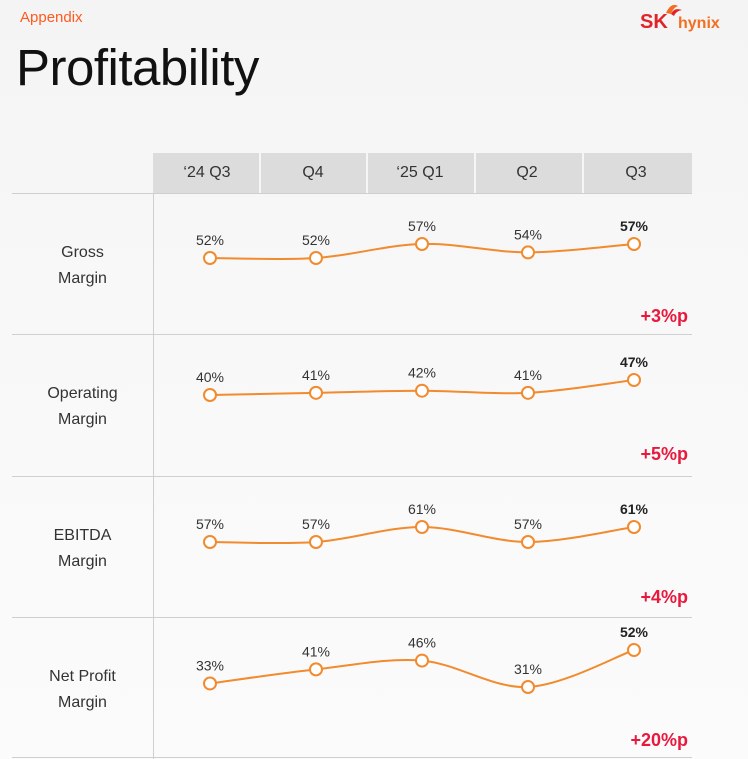 Image resolution: width=748 pixels, height=759 pixels. Describe the element at coordinates (82, 676) in the screenshot. I see `row-label-line: Net Profit` at that location.